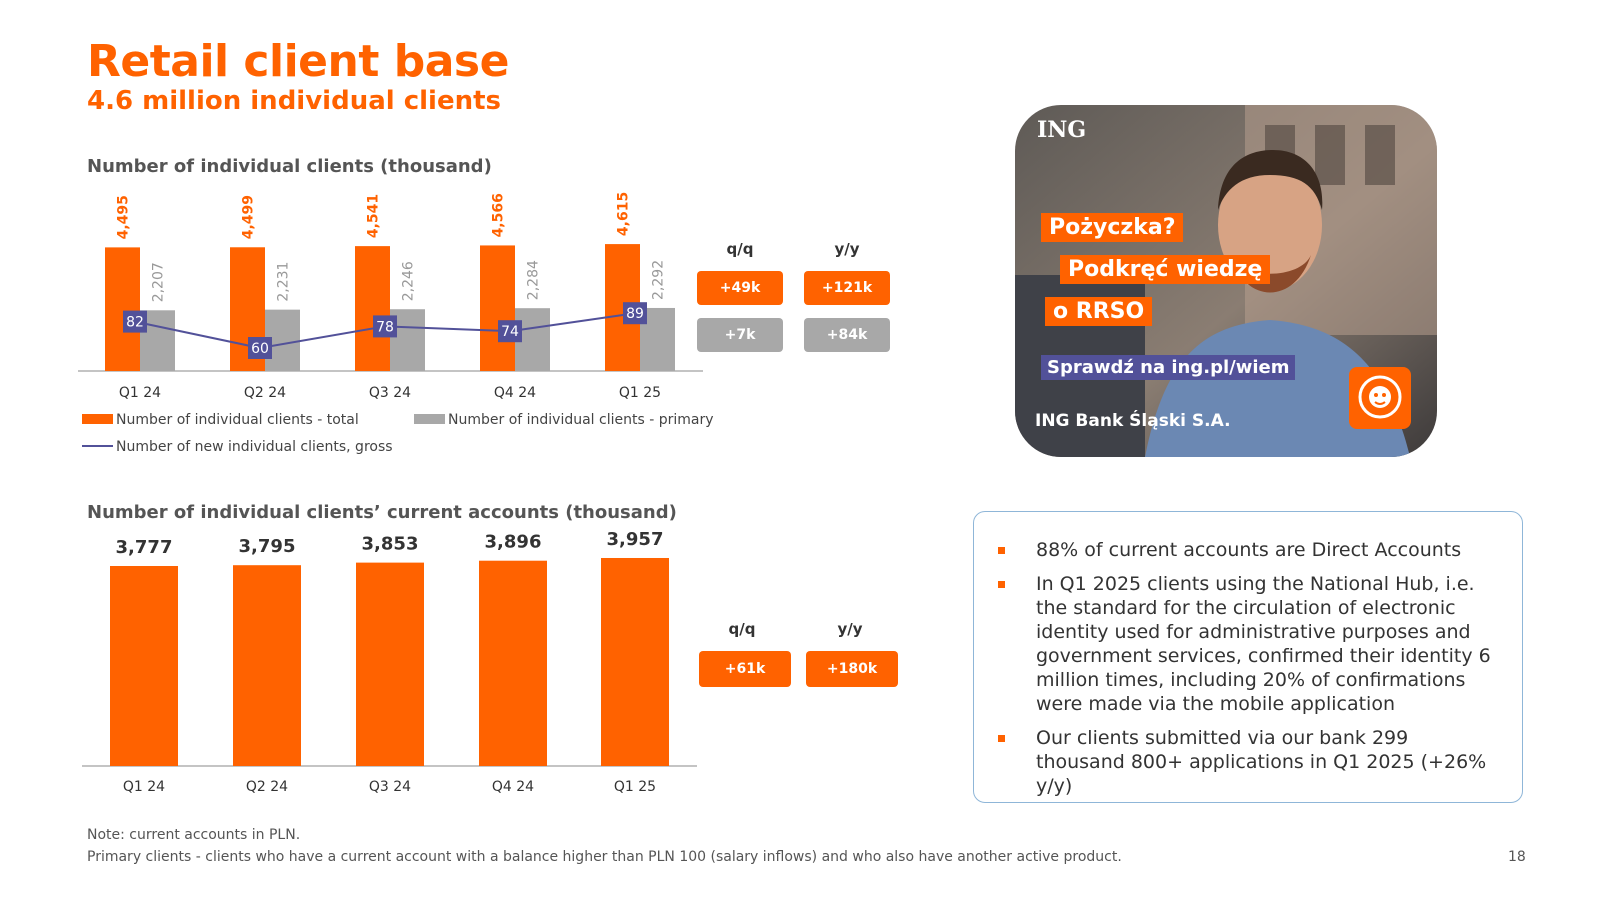  Describe the element at coordinates (374, 216) in the screenshot. I see `label-total: 4,541` at that location.